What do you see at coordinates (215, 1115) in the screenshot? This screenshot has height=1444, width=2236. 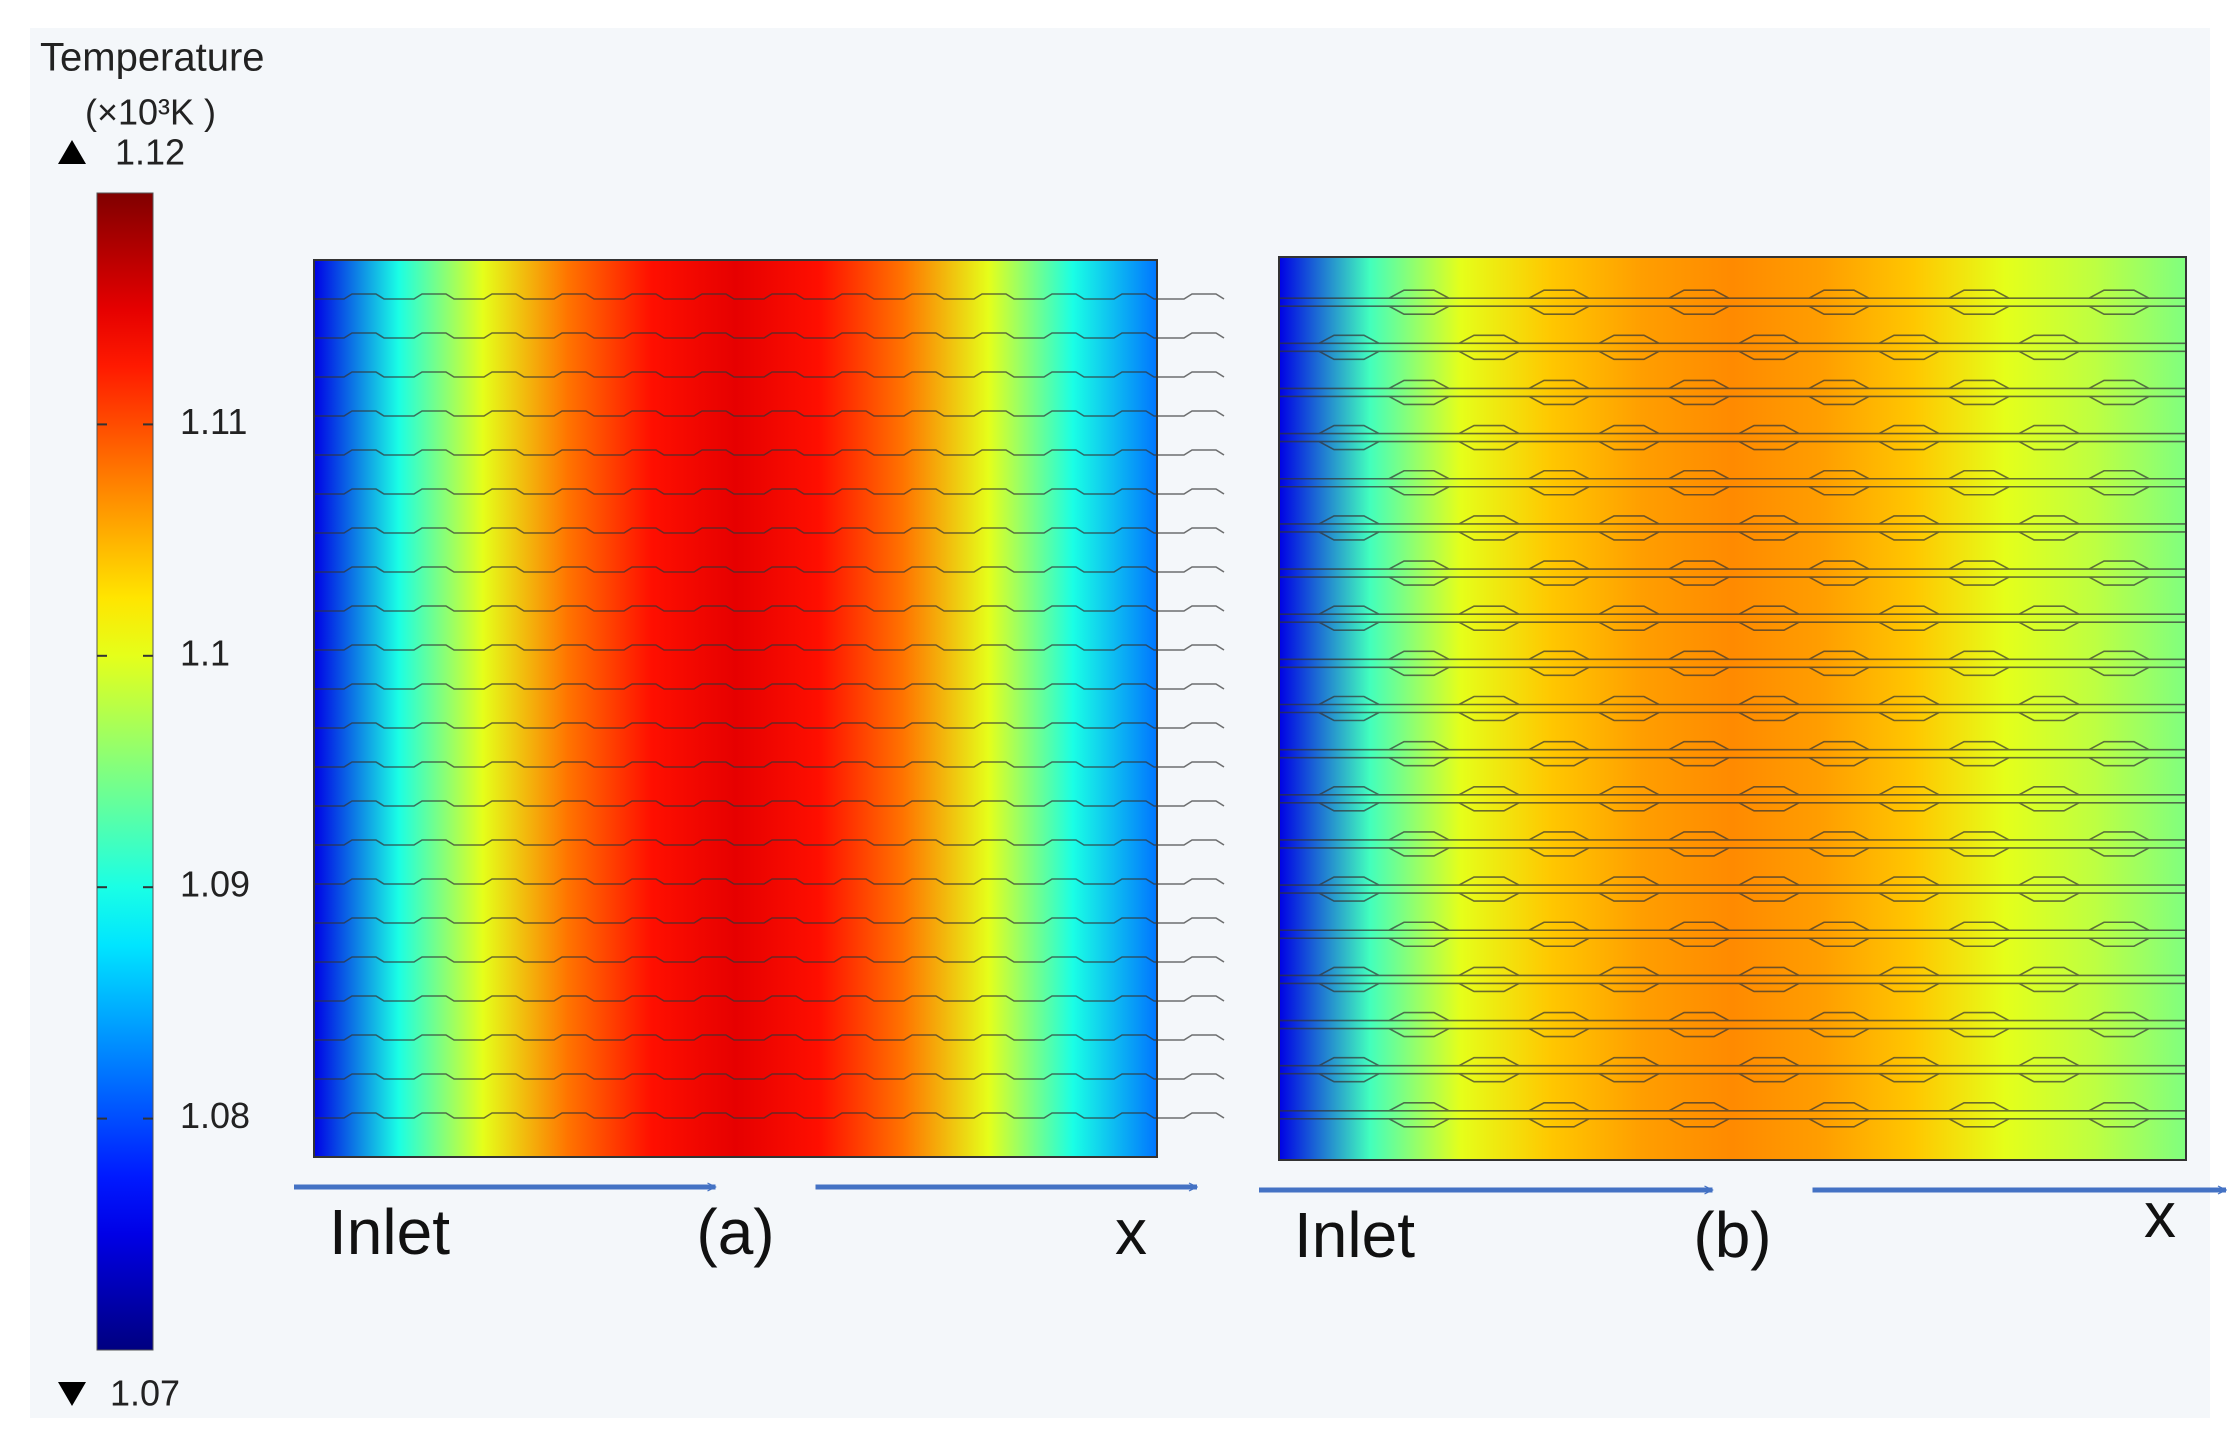 I see `colorbar-tick-label: 1.08` at bounding box center [215, 1115].